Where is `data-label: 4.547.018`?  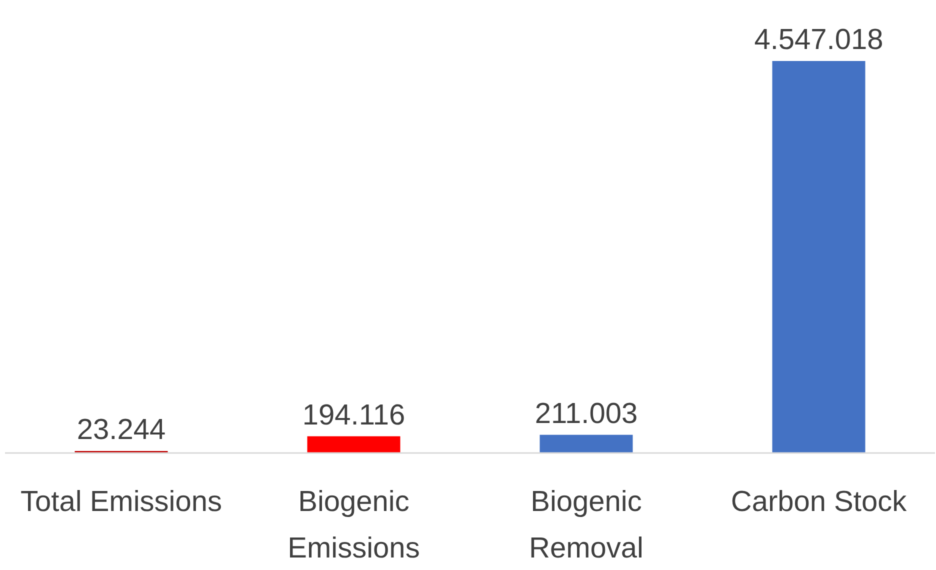
data-label: 4.547.018 is located at coordinates (819, 40).